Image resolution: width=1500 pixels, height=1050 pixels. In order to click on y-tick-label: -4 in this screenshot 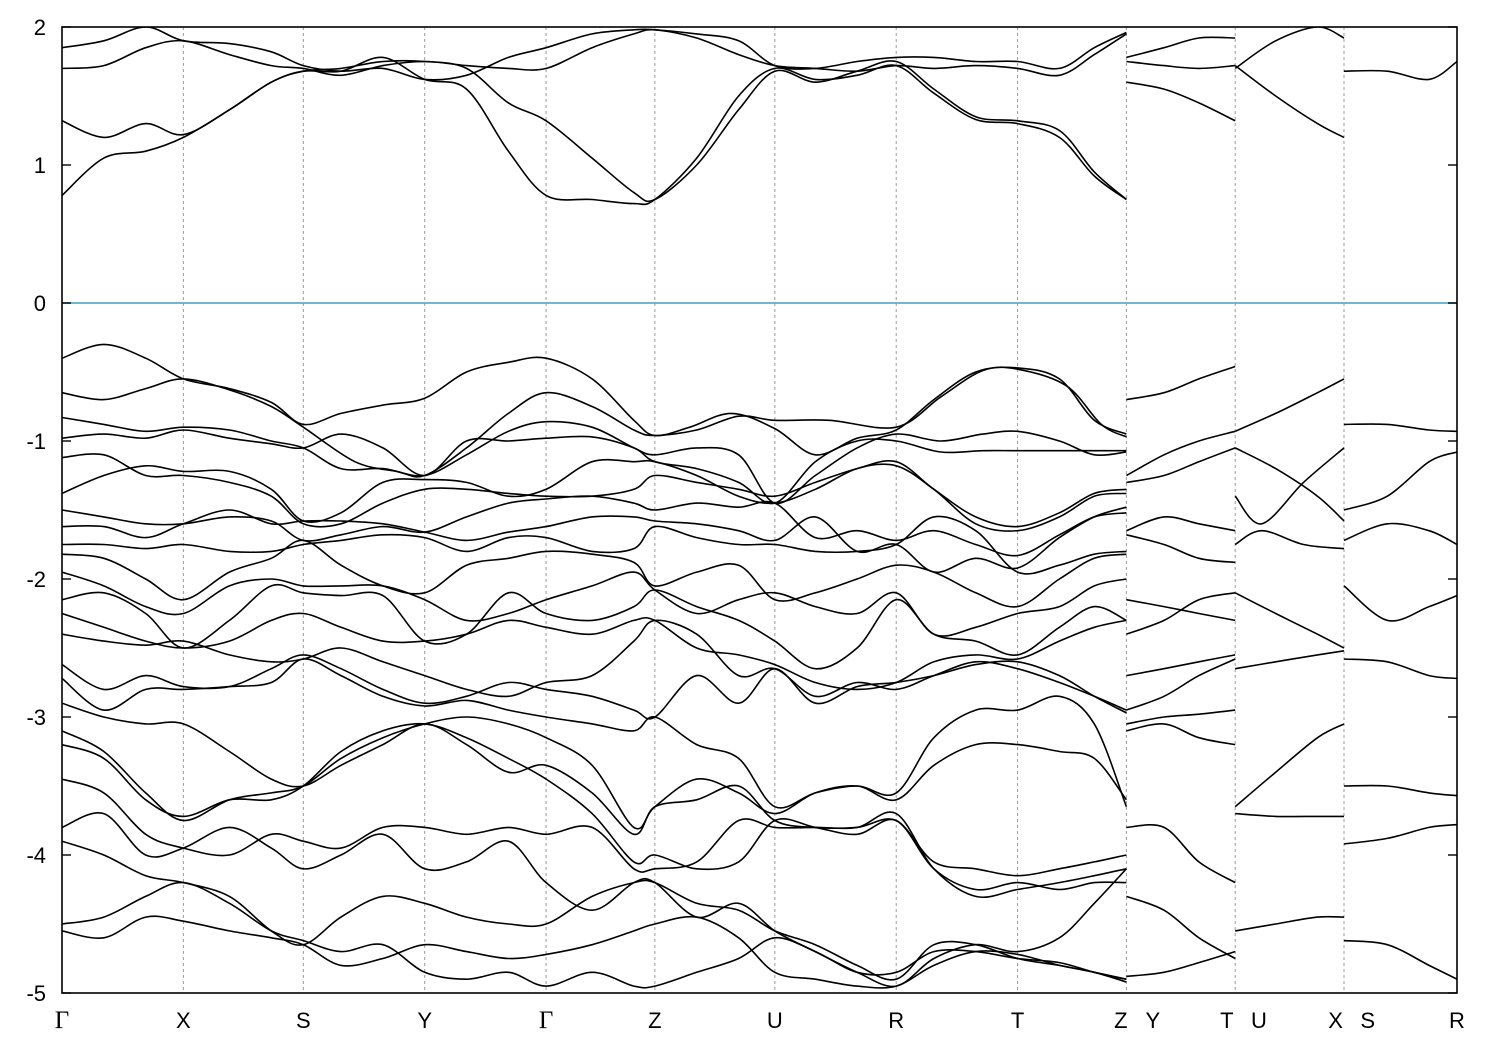, I will do `click(36, 855)`.